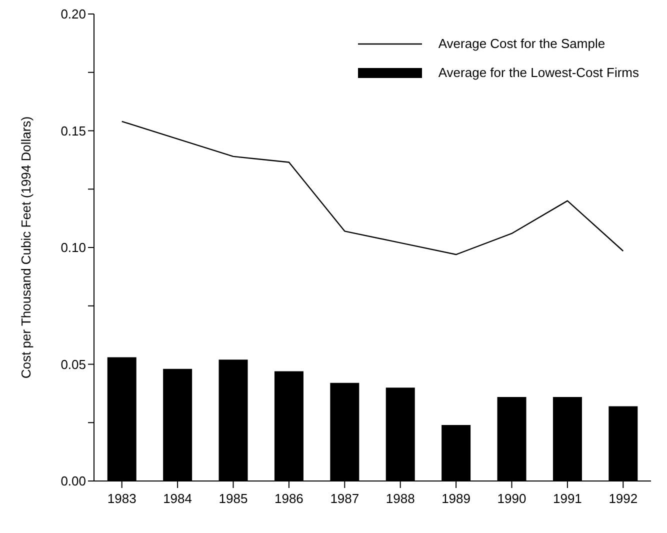 This screenshot has height=533, width=667. Describe the element at coordinates (522, 43) in the screenshot. I see `legend-label: Average Cost for the Sample` at that location.